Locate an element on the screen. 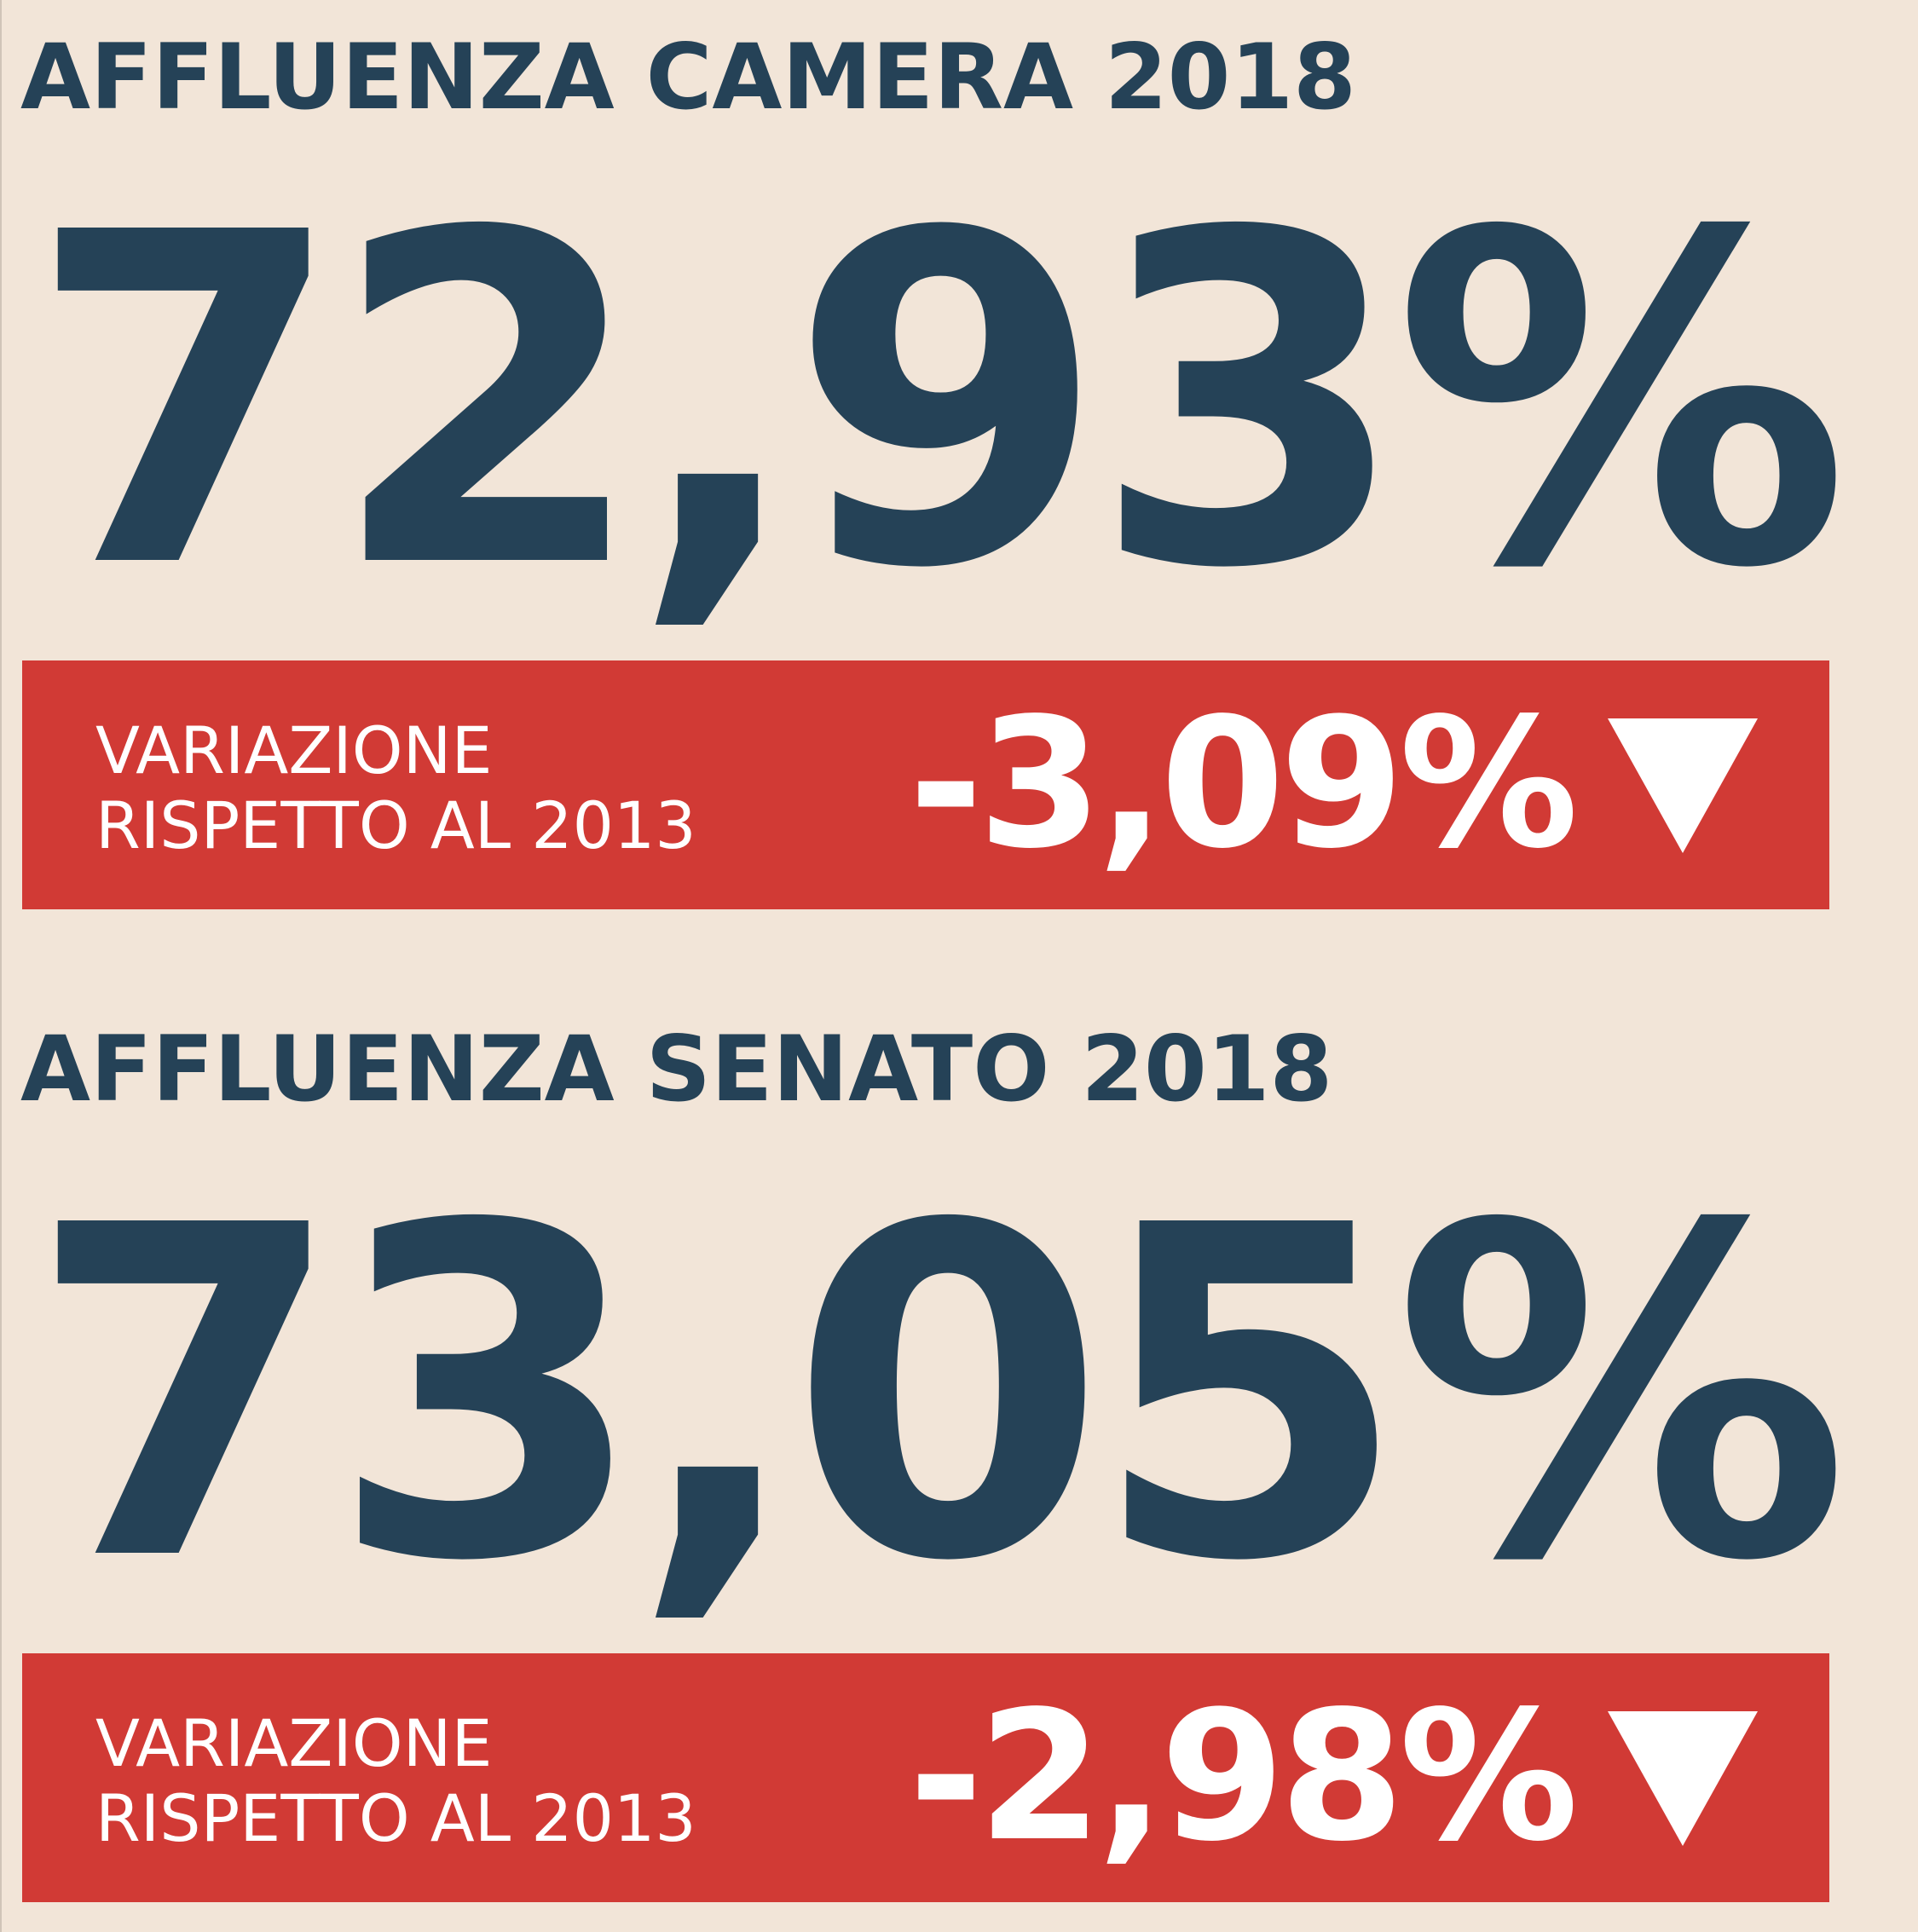 This screenshot has width=1918, height=1932. camera-change-value: -3,09% is located at coordinates (1244, 784).